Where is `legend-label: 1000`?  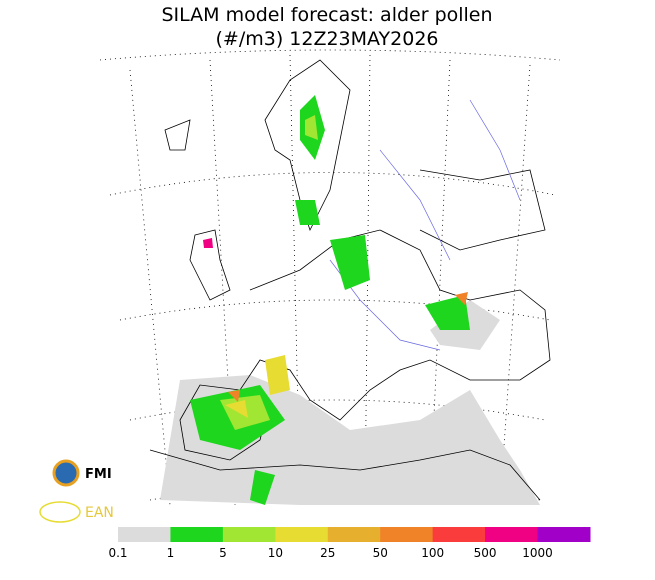 legend-label: 1000 is located at coordinates (537, 553).